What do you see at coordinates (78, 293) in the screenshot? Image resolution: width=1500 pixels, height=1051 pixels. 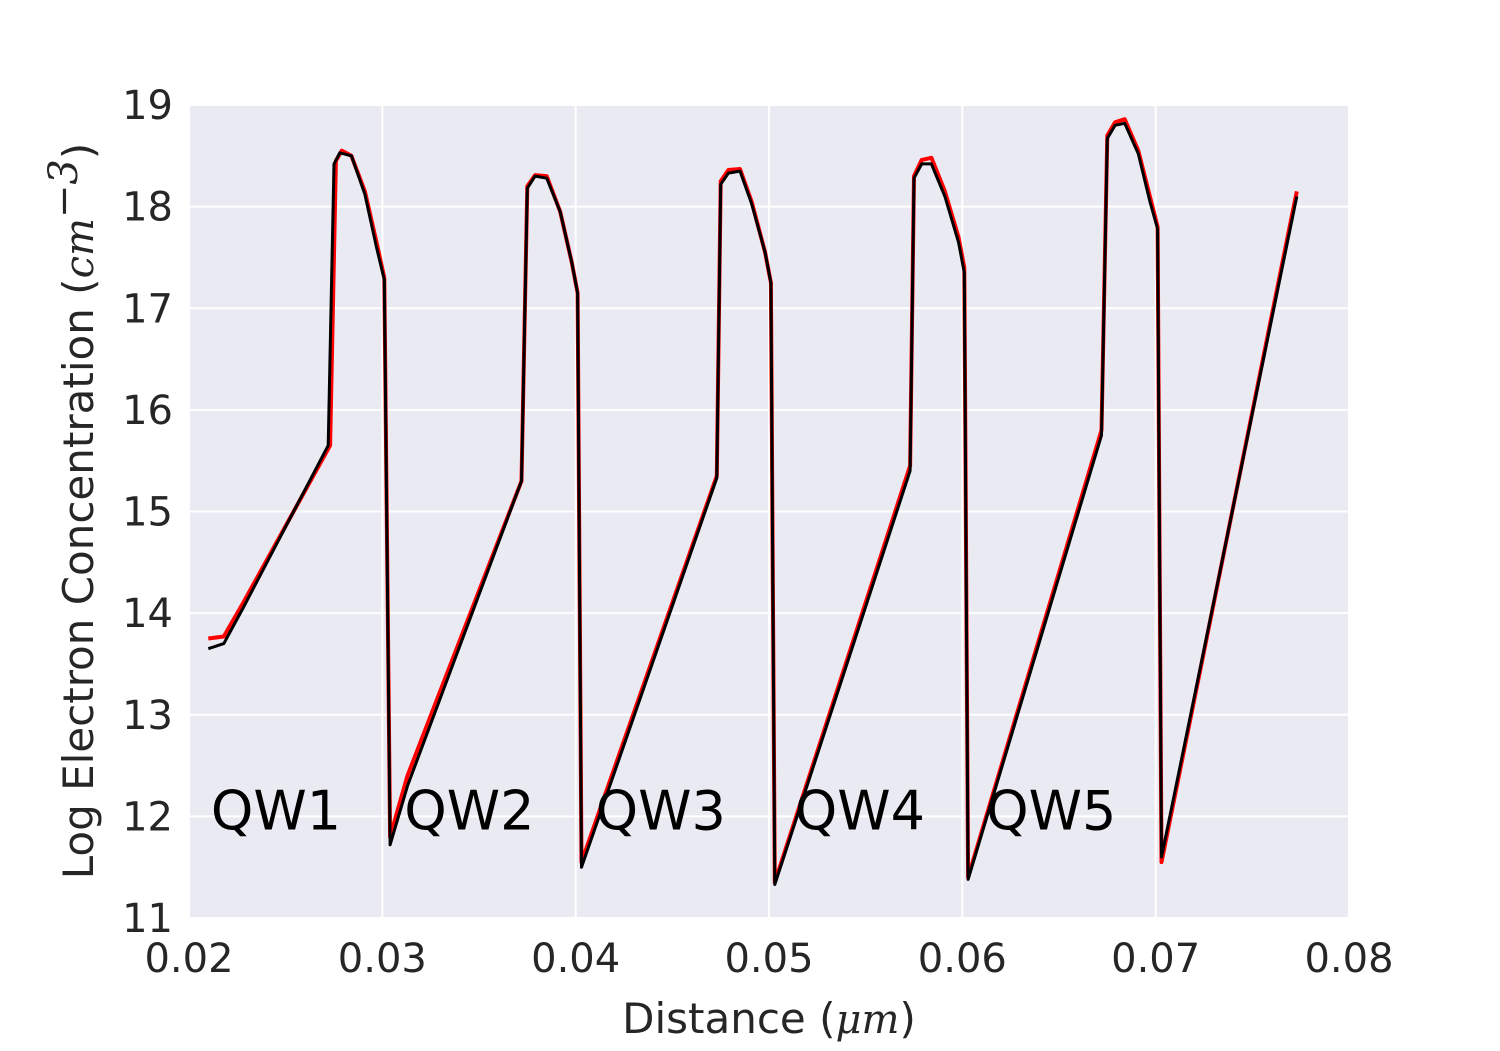 I see `y-axis-label-open-paren: (` at bounding box center [78, 293].